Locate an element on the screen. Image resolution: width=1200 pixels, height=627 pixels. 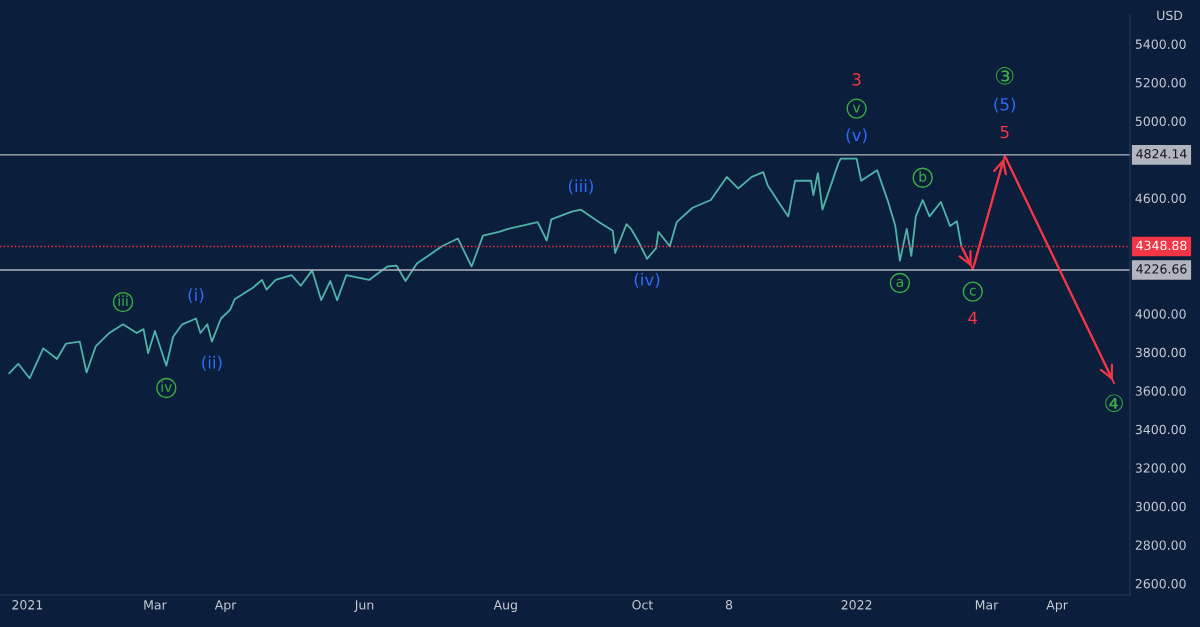
x-tick-label: 2021 is located at coordinates (27, 605).